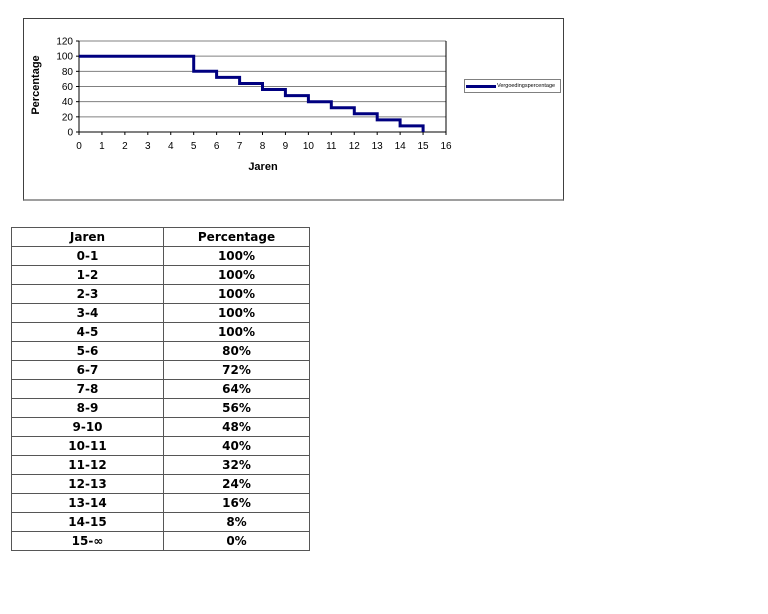 Image resolution: width=768 pixels, height=614 pixels. Describe the element at coordinates (481, 86) in the screenshot. I see `legend-line-swatch` at that location.